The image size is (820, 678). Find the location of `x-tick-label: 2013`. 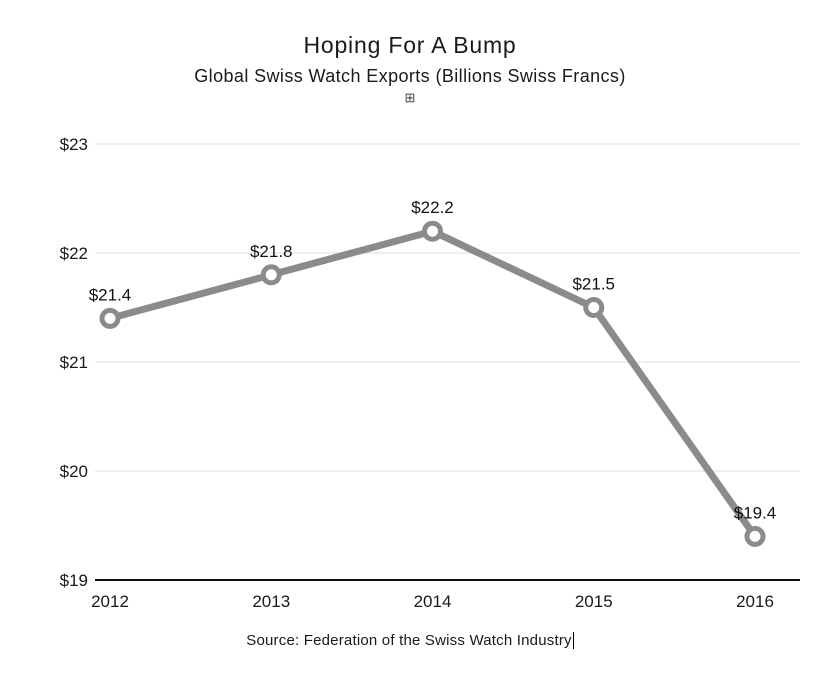

x-tick-label: 2013 is located at coordinates (271, 601).